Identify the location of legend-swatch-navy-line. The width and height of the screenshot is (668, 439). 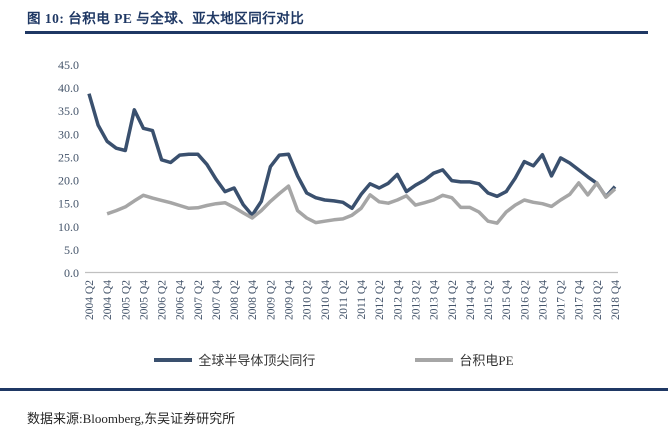
(173, 359).